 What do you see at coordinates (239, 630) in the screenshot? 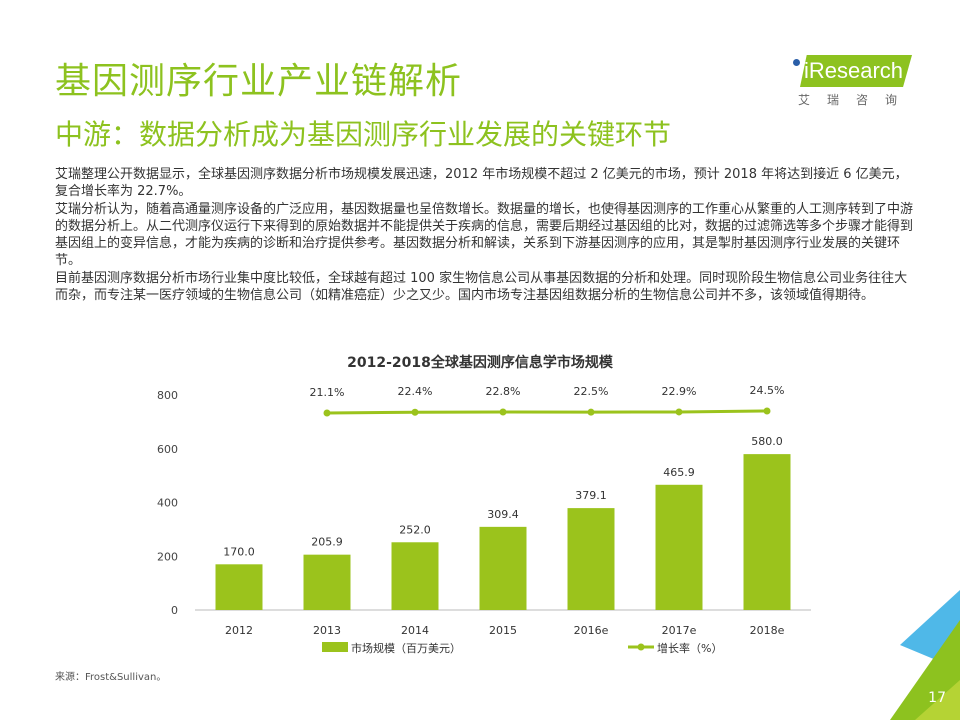
I see `x-tick-label: 2012` at bounding box center [239, 630].